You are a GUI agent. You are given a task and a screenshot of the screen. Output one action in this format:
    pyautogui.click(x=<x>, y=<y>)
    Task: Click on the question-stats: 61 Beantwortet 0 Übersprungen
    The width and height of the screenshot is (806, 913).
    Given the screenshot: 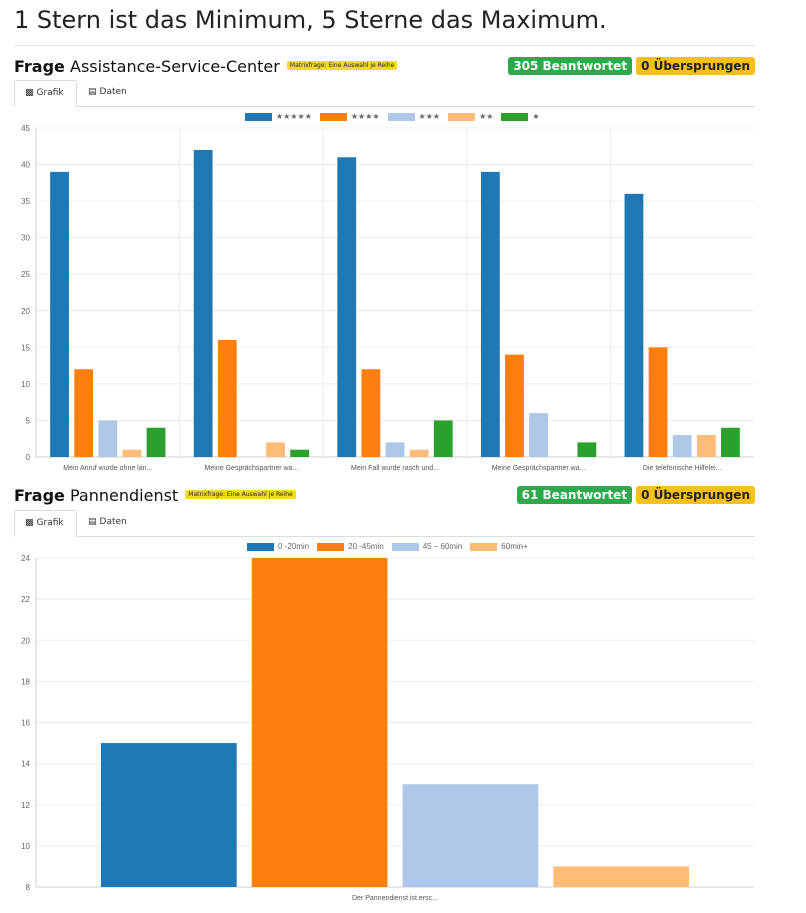 What is the action you would take?
    pyautogui.click(x=635, y=495)
    